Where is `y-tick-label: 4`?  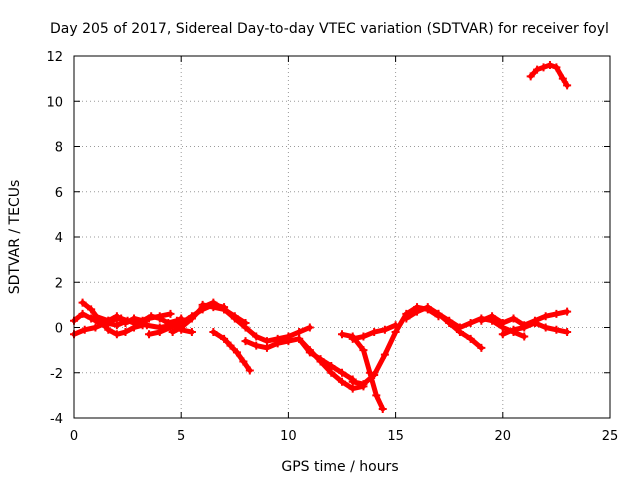
y-tick-label: 4 is located at coordinates (59, 238).